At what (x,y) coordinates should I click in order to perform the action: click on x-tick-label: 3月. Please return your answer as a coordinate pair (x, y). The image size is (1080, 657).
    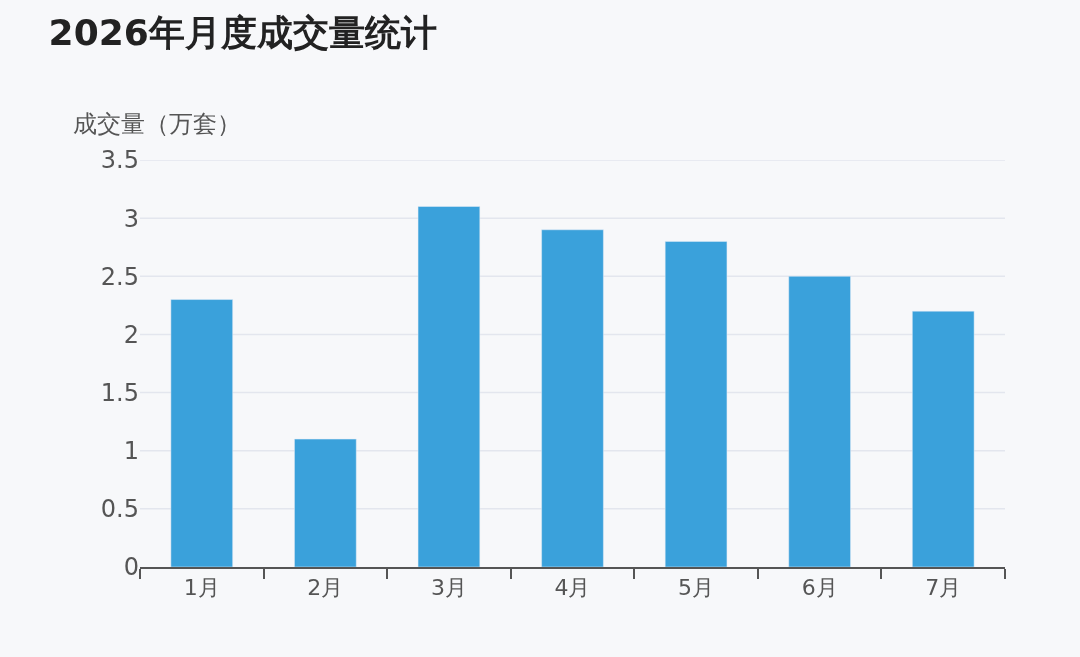
    Looking at the image, I should click on (448, 588).